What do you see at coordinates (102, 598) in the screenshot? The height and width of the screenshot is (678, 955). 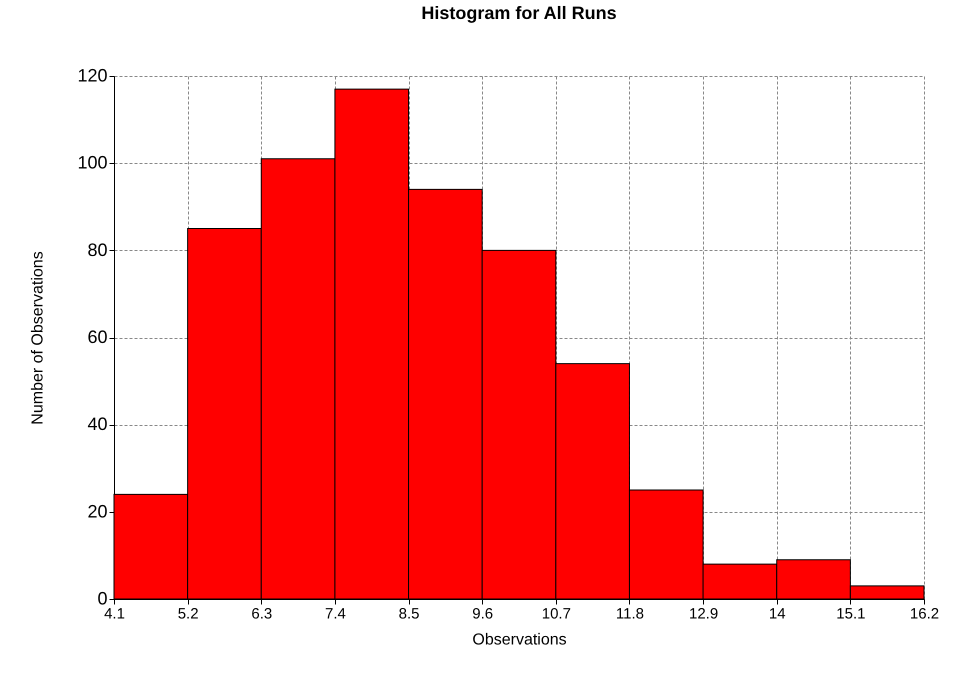 I see `y-tick-label: 0` at bounding box center [102, 598].